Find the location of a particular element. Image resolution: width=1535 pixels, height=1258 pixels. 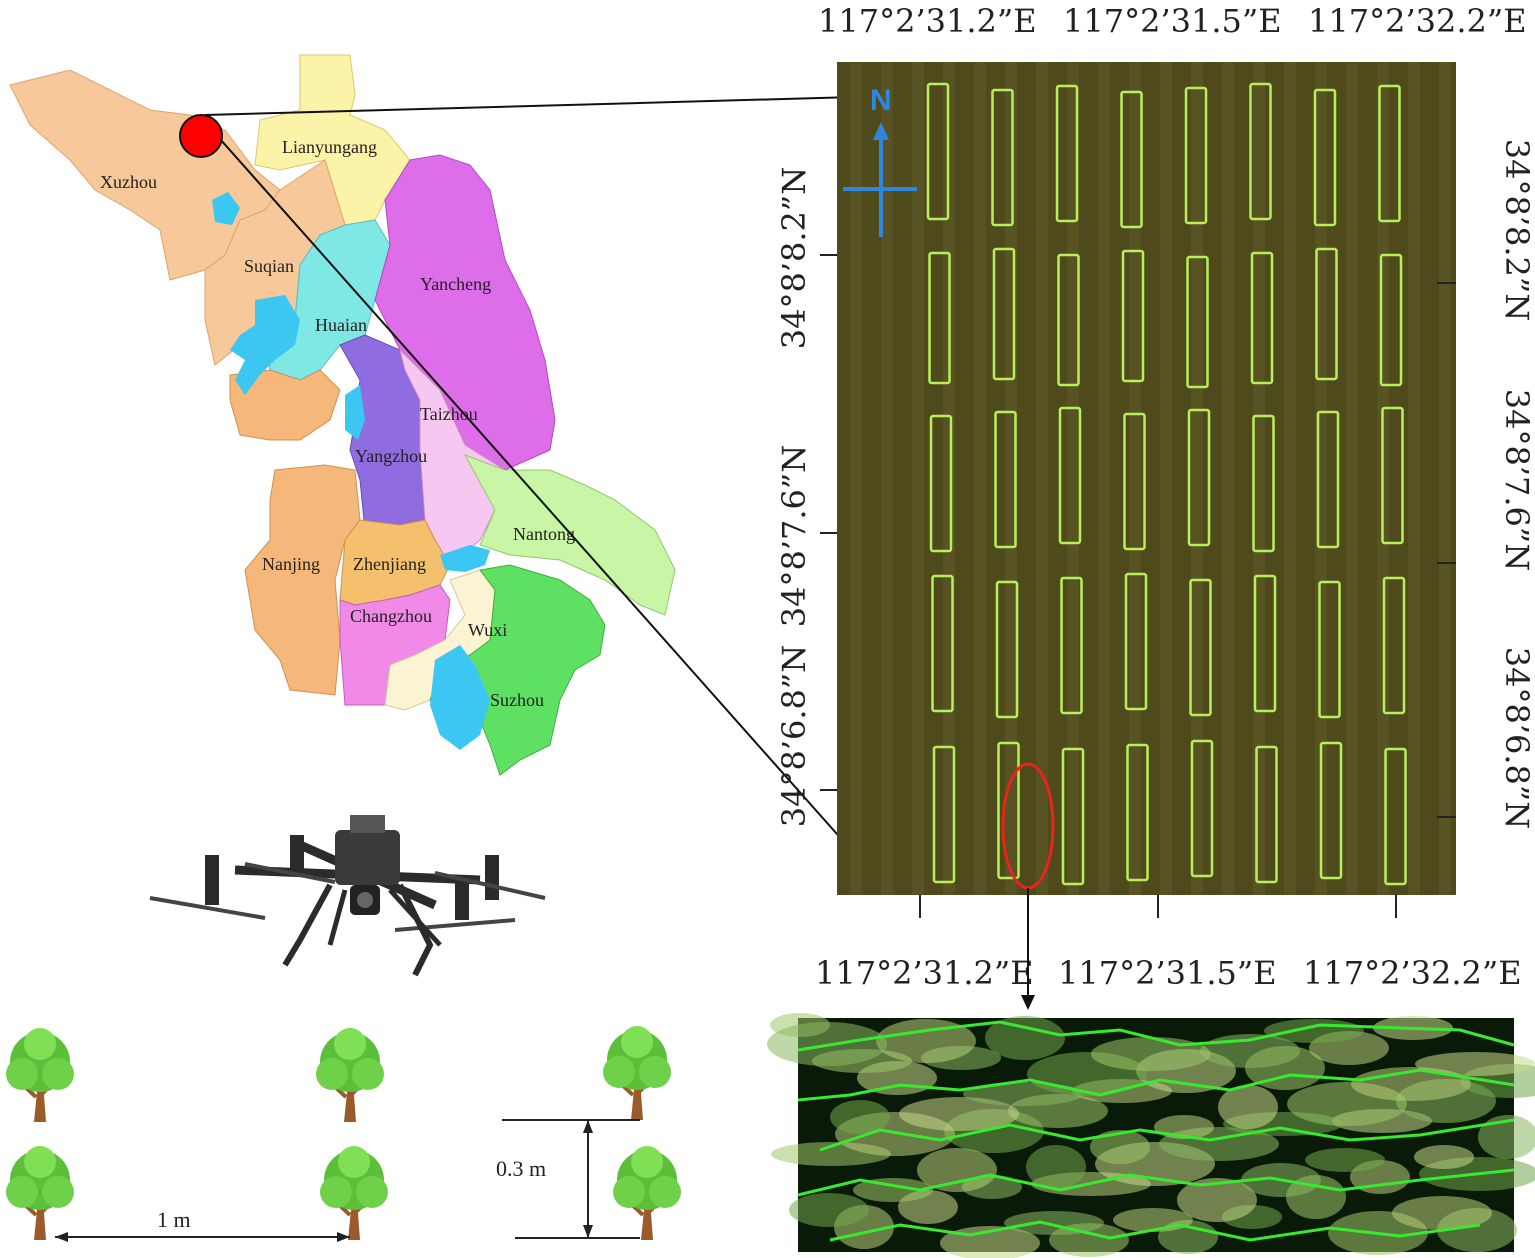

label-suqian: Suqian is located at coordinates (269, 266).